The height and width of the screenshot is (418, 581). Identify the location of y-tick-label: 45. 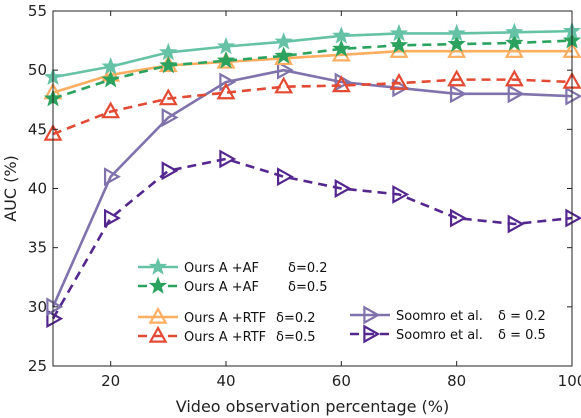
(37, 129).